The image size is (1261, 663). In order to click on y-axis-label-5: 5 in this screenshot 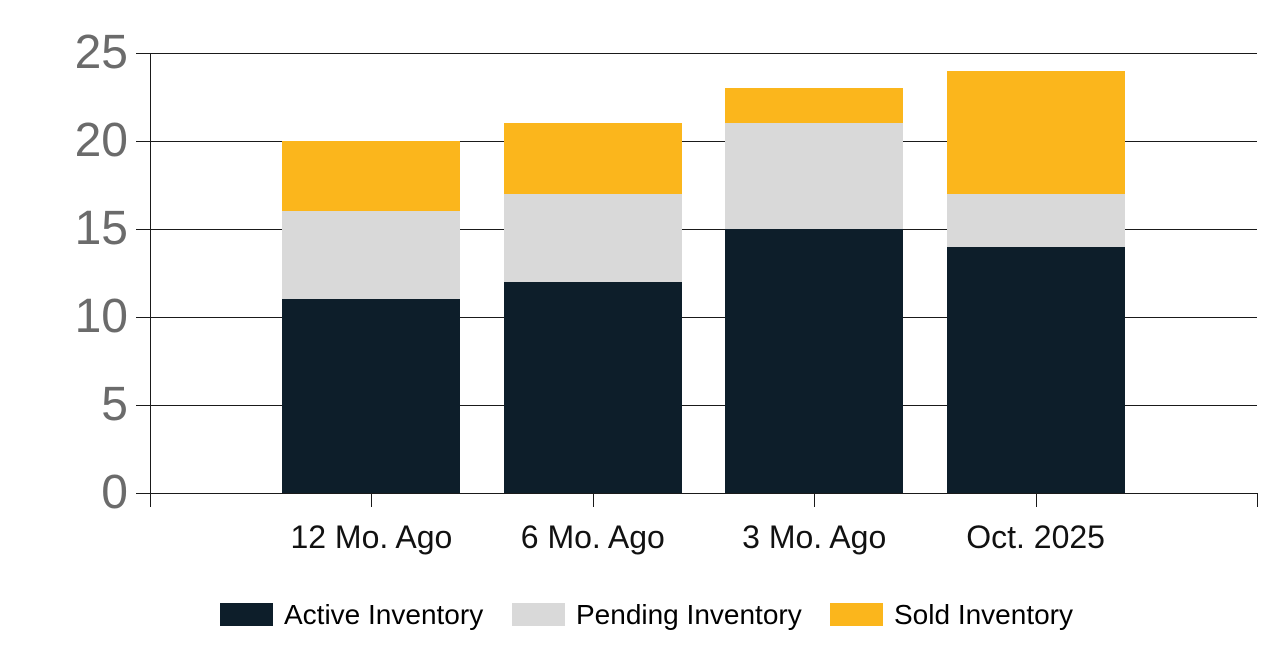, I will do `click(114, 404)`.